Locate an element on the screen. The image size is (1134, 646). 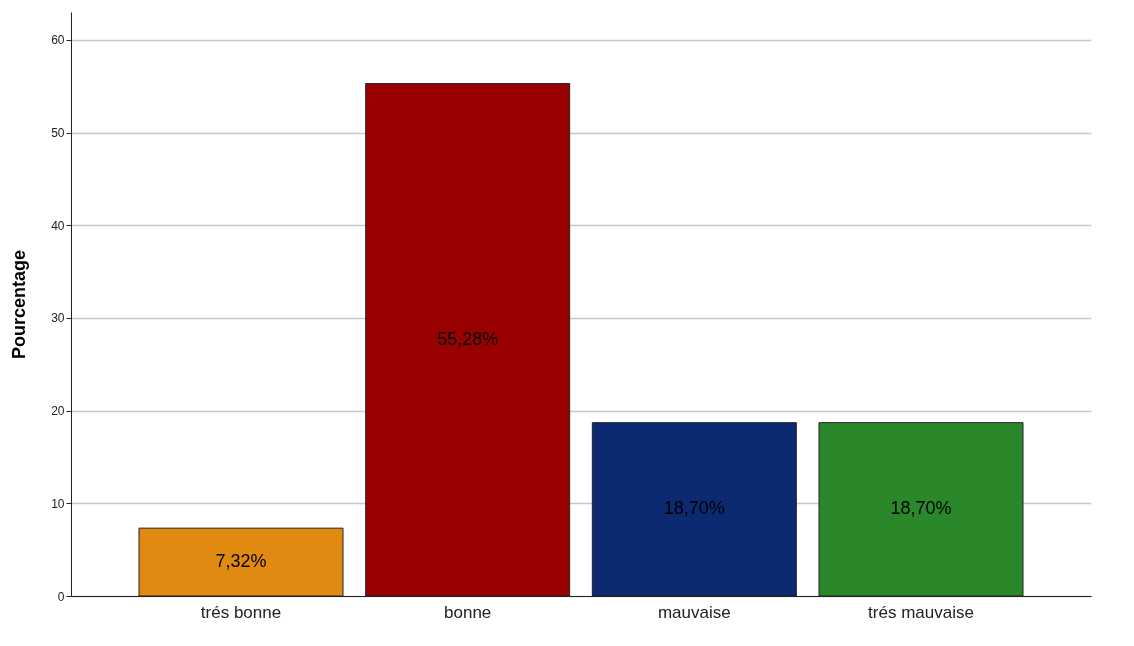
y-axis-title: Pourcentage is located at coordinates (19, 304).